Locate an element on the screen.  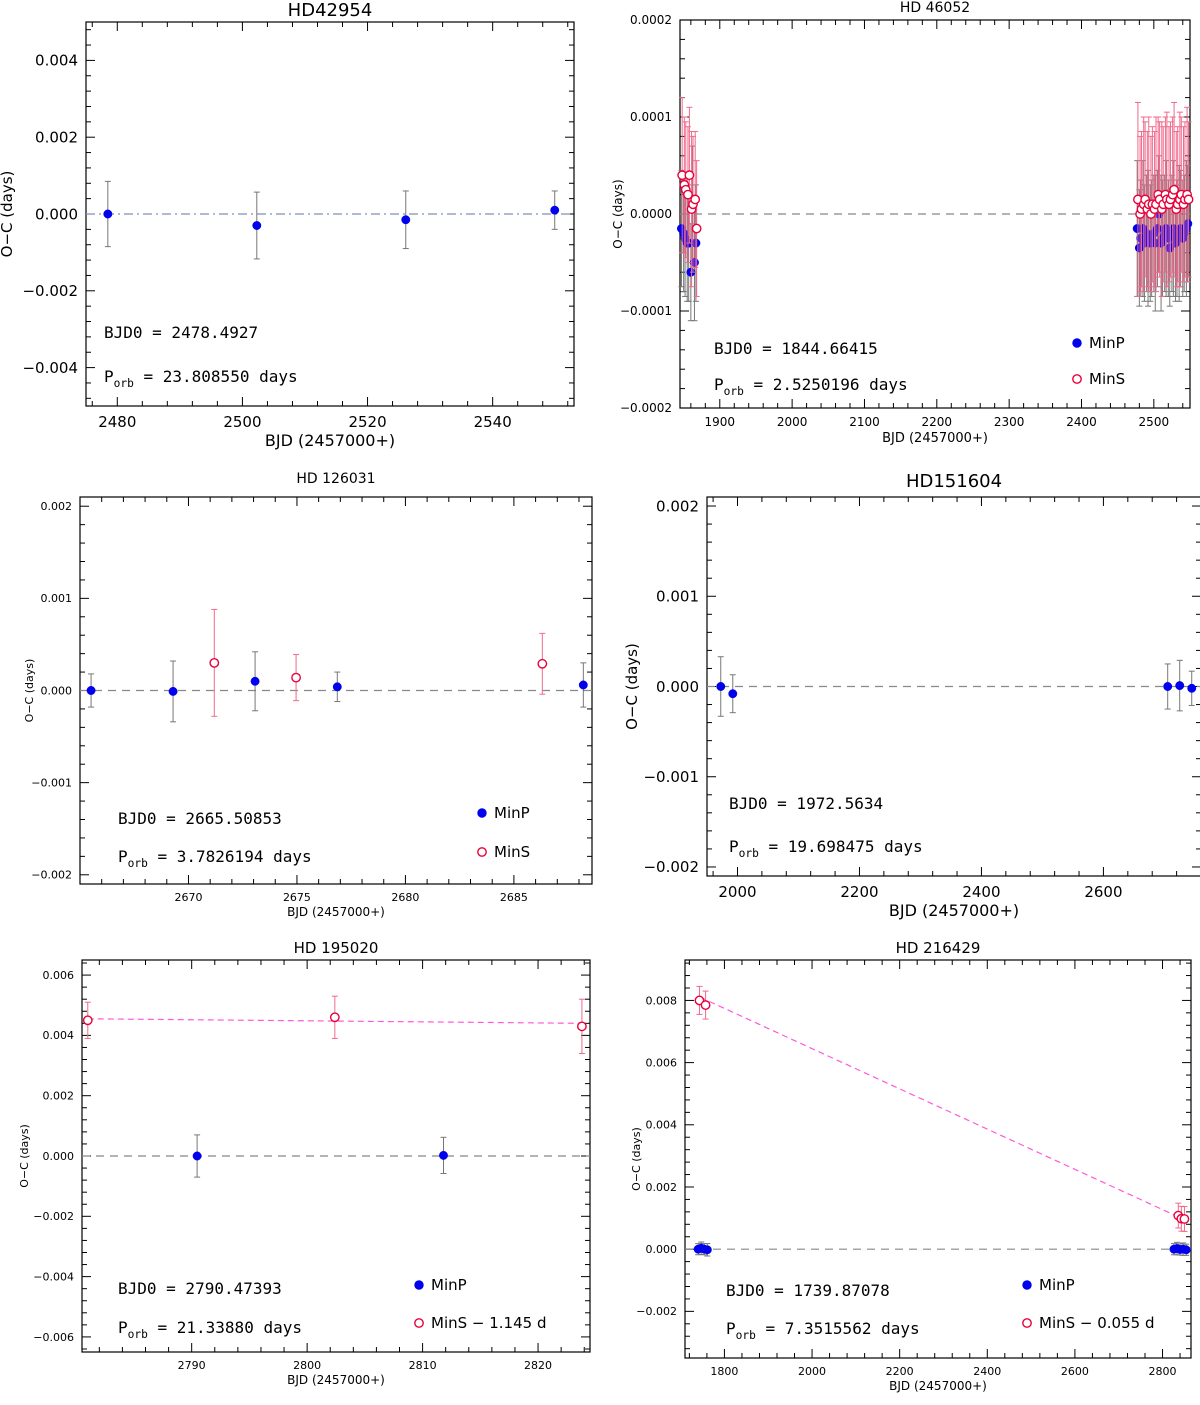
x-tick-label: 2480 is located at coordinates (117, 422).